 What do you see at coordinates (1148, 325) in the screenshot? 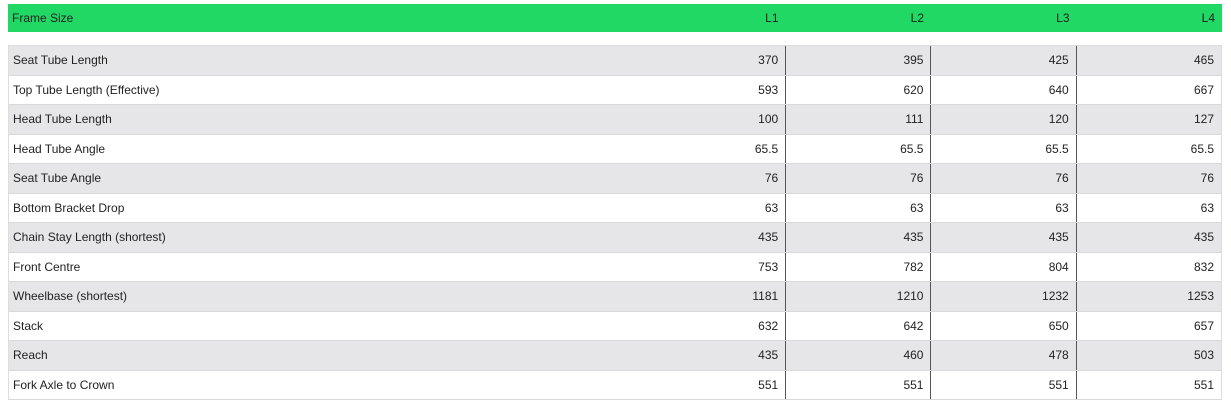
I see `value-cell: 657` at bounding box center [1148, 325].